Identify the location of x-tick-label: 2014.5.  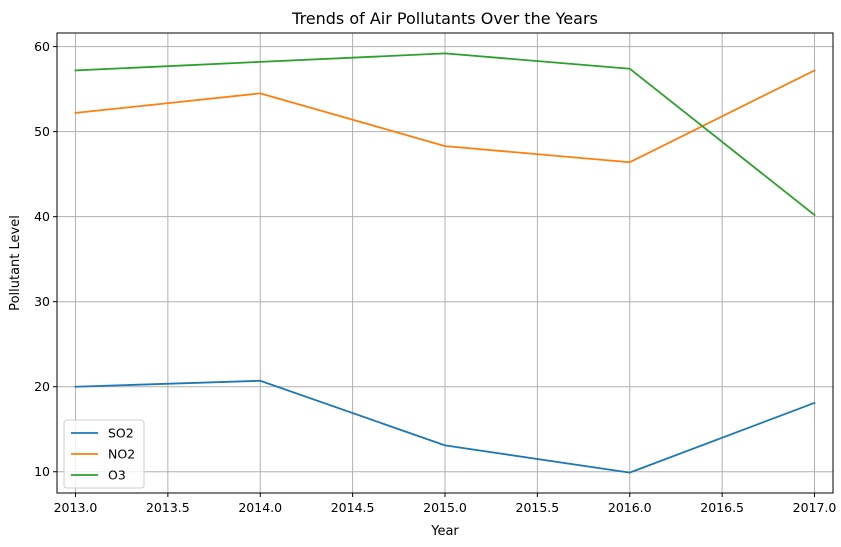
(353, 507).